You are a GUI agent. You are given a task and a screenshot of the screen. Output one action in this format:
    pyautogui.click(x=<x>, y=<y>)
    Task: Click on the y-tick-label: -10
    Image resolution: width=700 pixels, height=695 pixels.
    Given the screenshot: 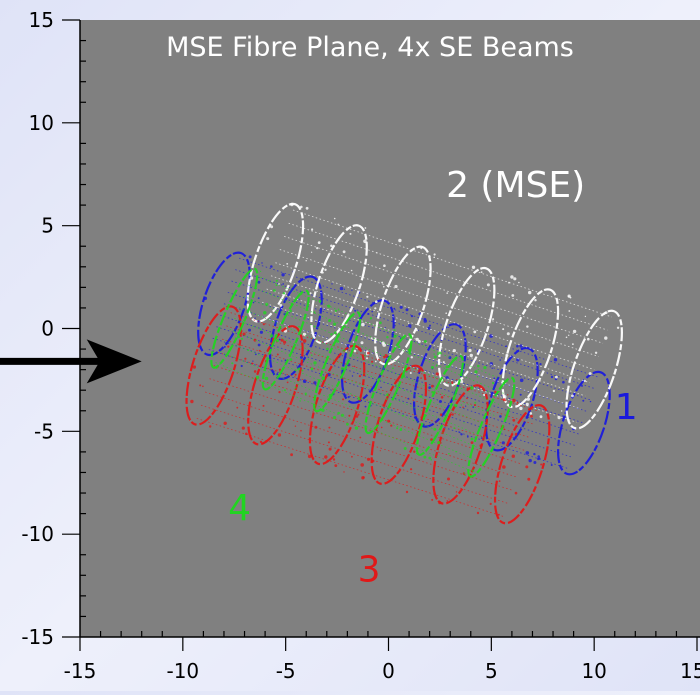 What is the action you would take?
    pyautogui.click(x=37, y=534)
    